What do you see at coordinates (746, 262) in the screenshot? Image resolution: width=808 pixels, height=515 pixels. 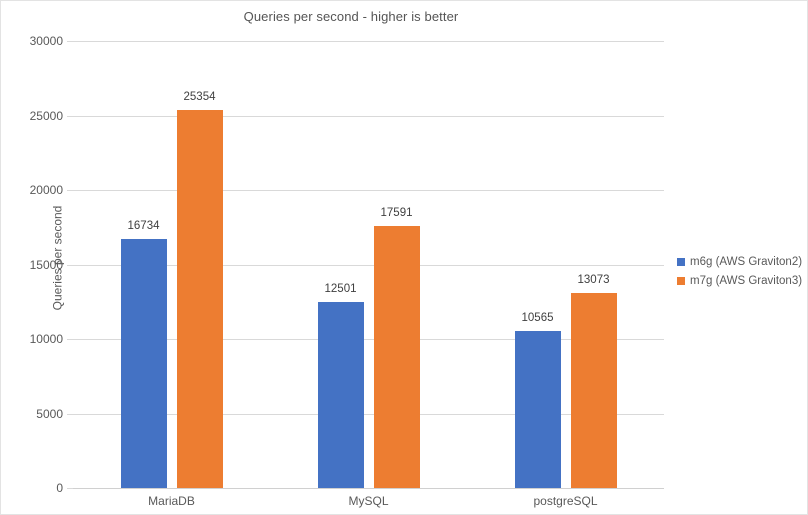 I see `legend-label: m6g (AWS Graviton2)` at bounding box center [746, 262].